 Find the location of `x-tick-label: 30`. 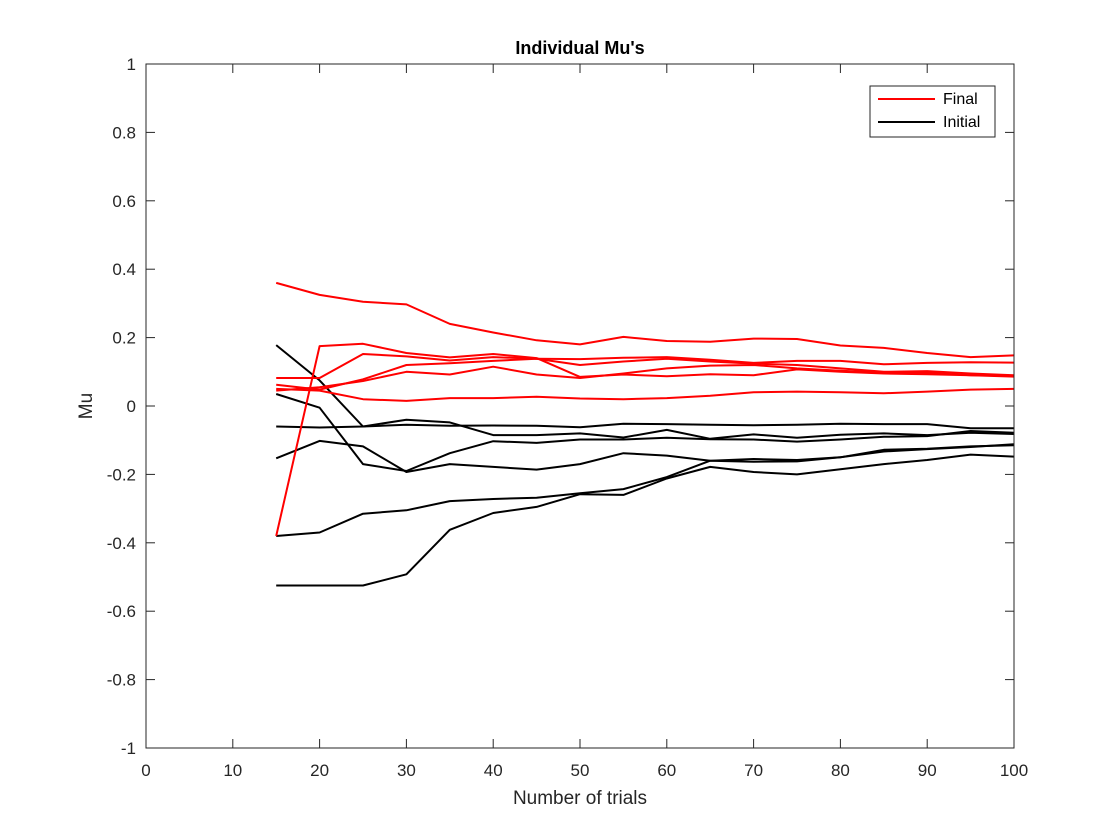

x-tick-label: 30 is located at coordinates (406, 770).